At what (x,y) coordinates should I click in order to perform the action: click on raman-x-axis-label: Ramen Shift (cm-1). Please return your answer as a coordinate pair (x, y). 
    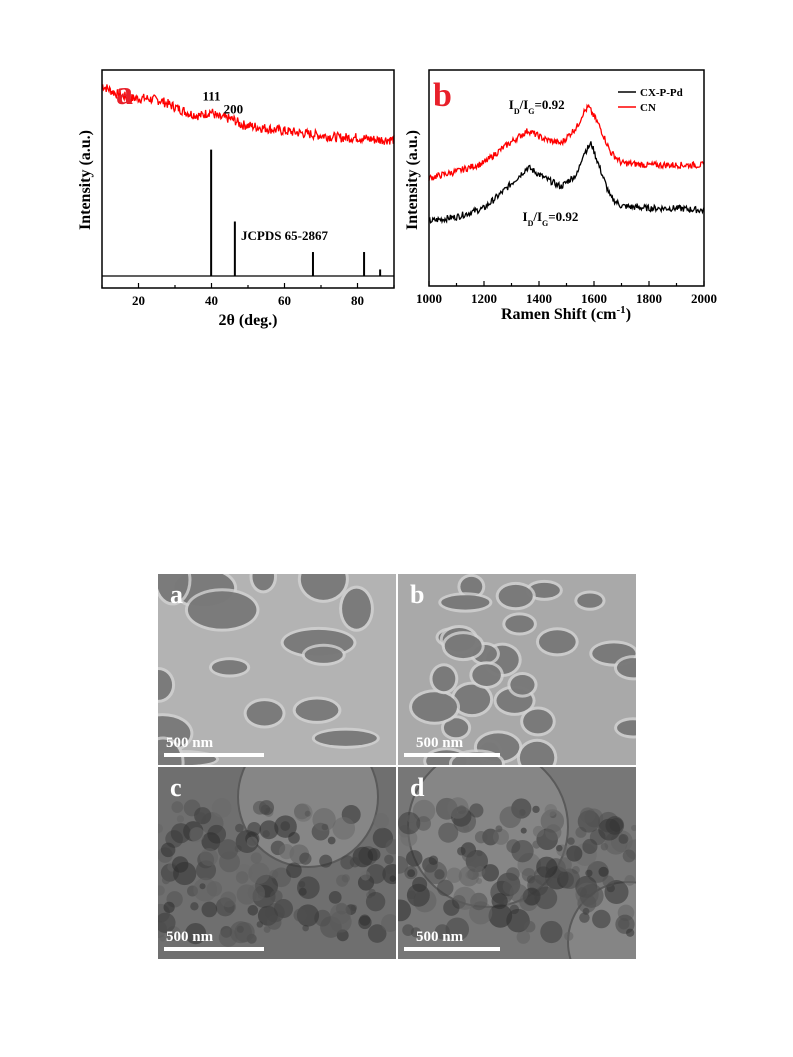
    Looking at the image, I should click on (566, 313).